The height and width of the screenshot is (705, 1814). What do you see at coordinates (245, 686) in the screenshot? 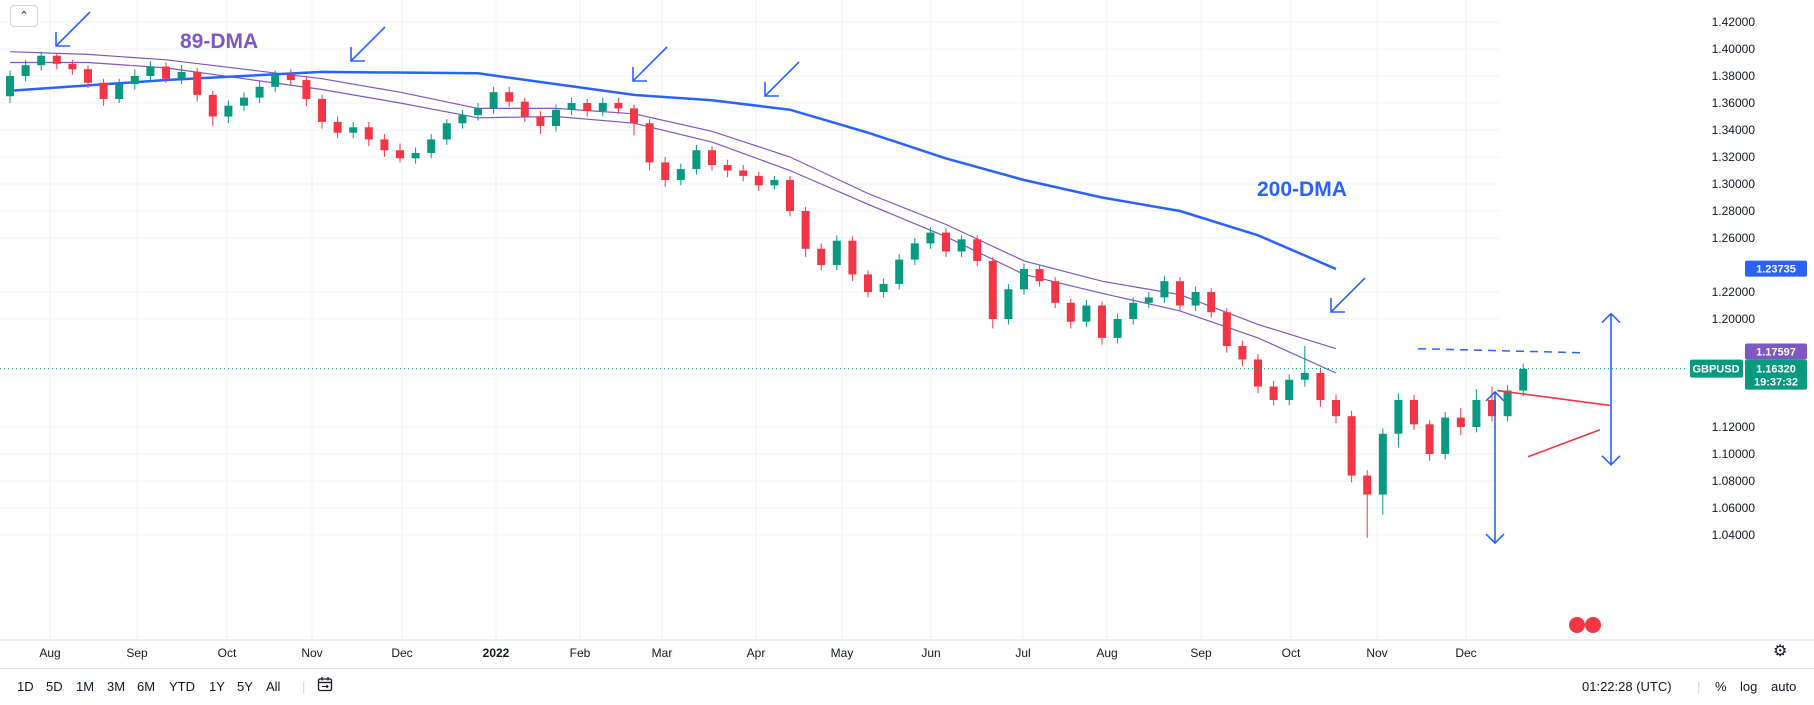
I see `range-5y: 5Y` at bounding box center [245, 686].